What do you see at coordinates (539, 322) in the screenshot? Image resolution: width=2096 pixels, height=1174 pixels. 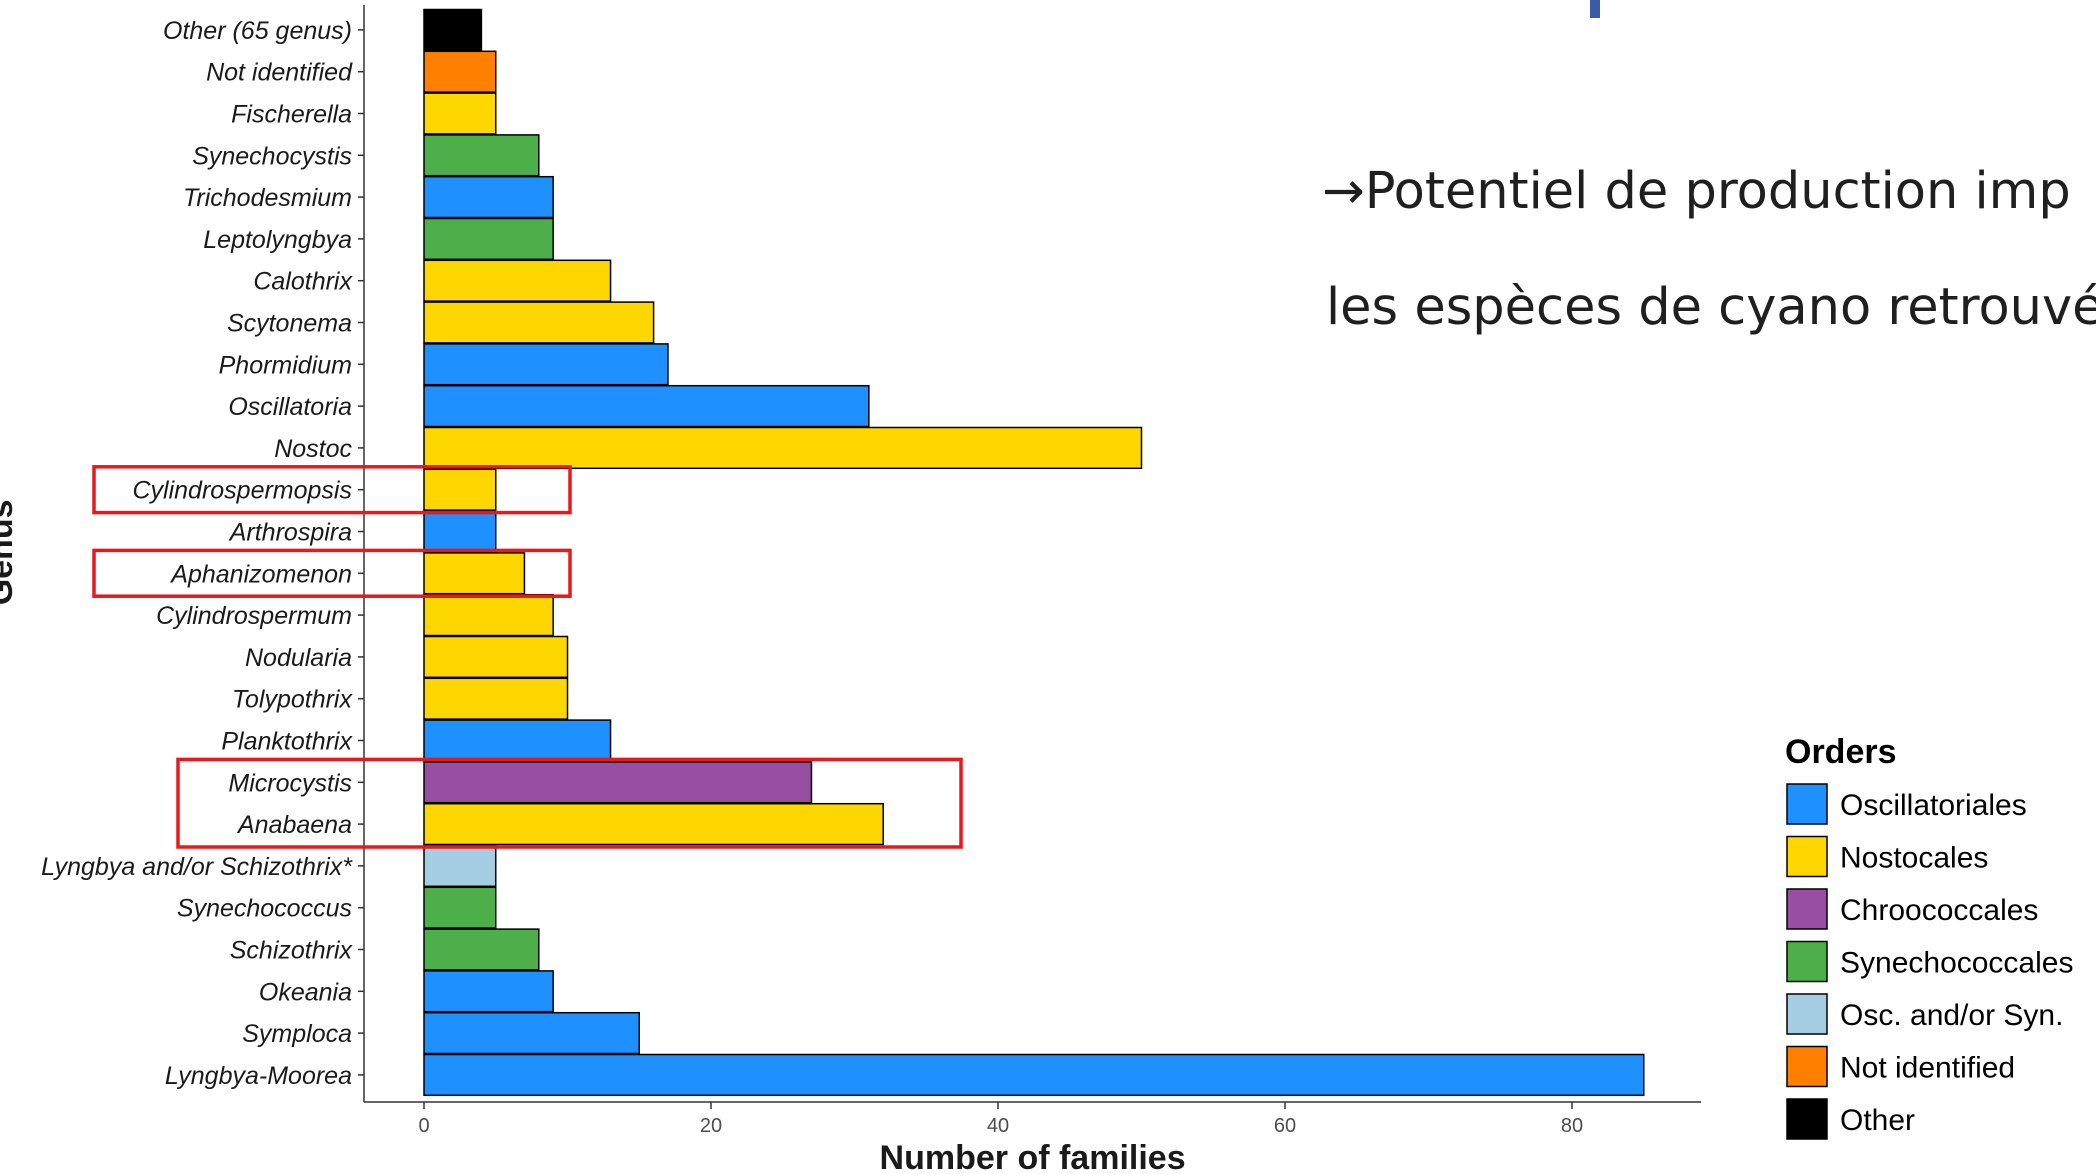 I see `bar-scytonema` at bounding box center [539, 322].